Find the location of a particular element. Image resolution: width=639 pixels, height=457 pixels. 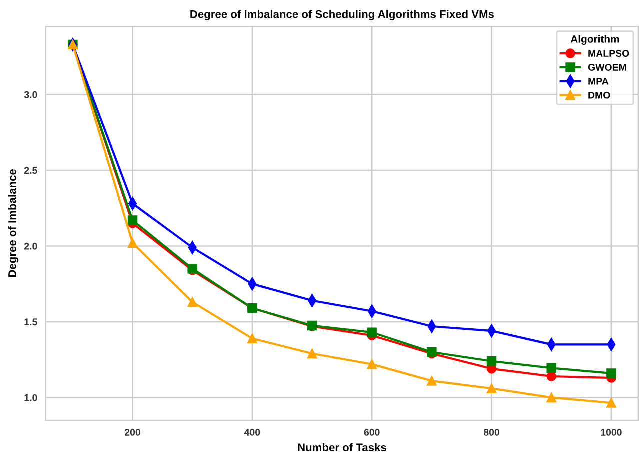

y-tick-label: 3.0 is located at coordinates (31, 94).